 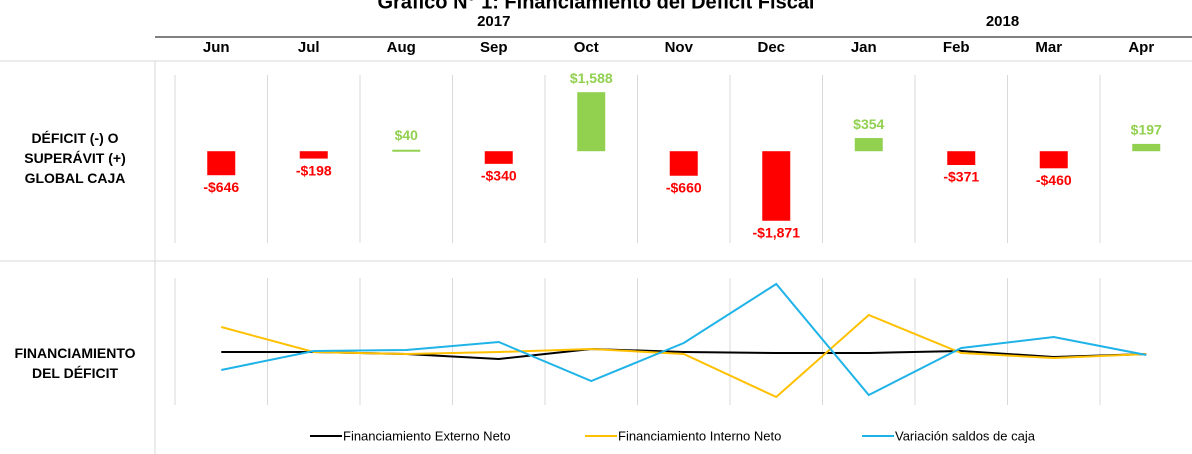 I want to click on legend-label: Financiamiento Interno Neto, so click(x=699, y=435).